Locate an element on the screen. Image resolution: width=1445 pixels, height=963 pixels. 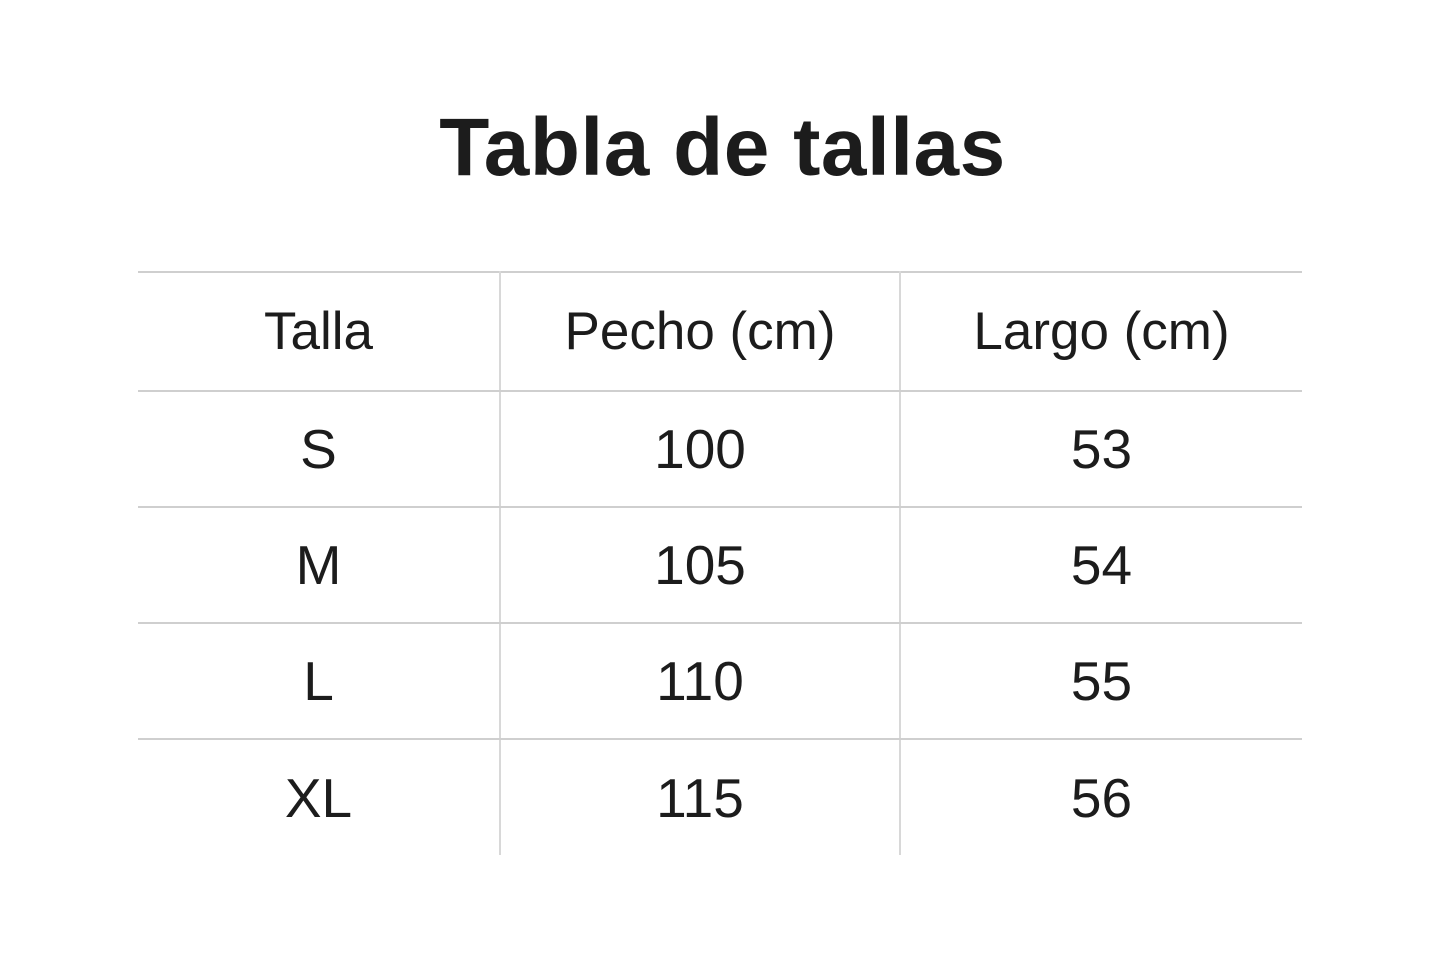
table-header: Talla Pecho (cm) Largo (cm) is located at coordinates (720, 332).